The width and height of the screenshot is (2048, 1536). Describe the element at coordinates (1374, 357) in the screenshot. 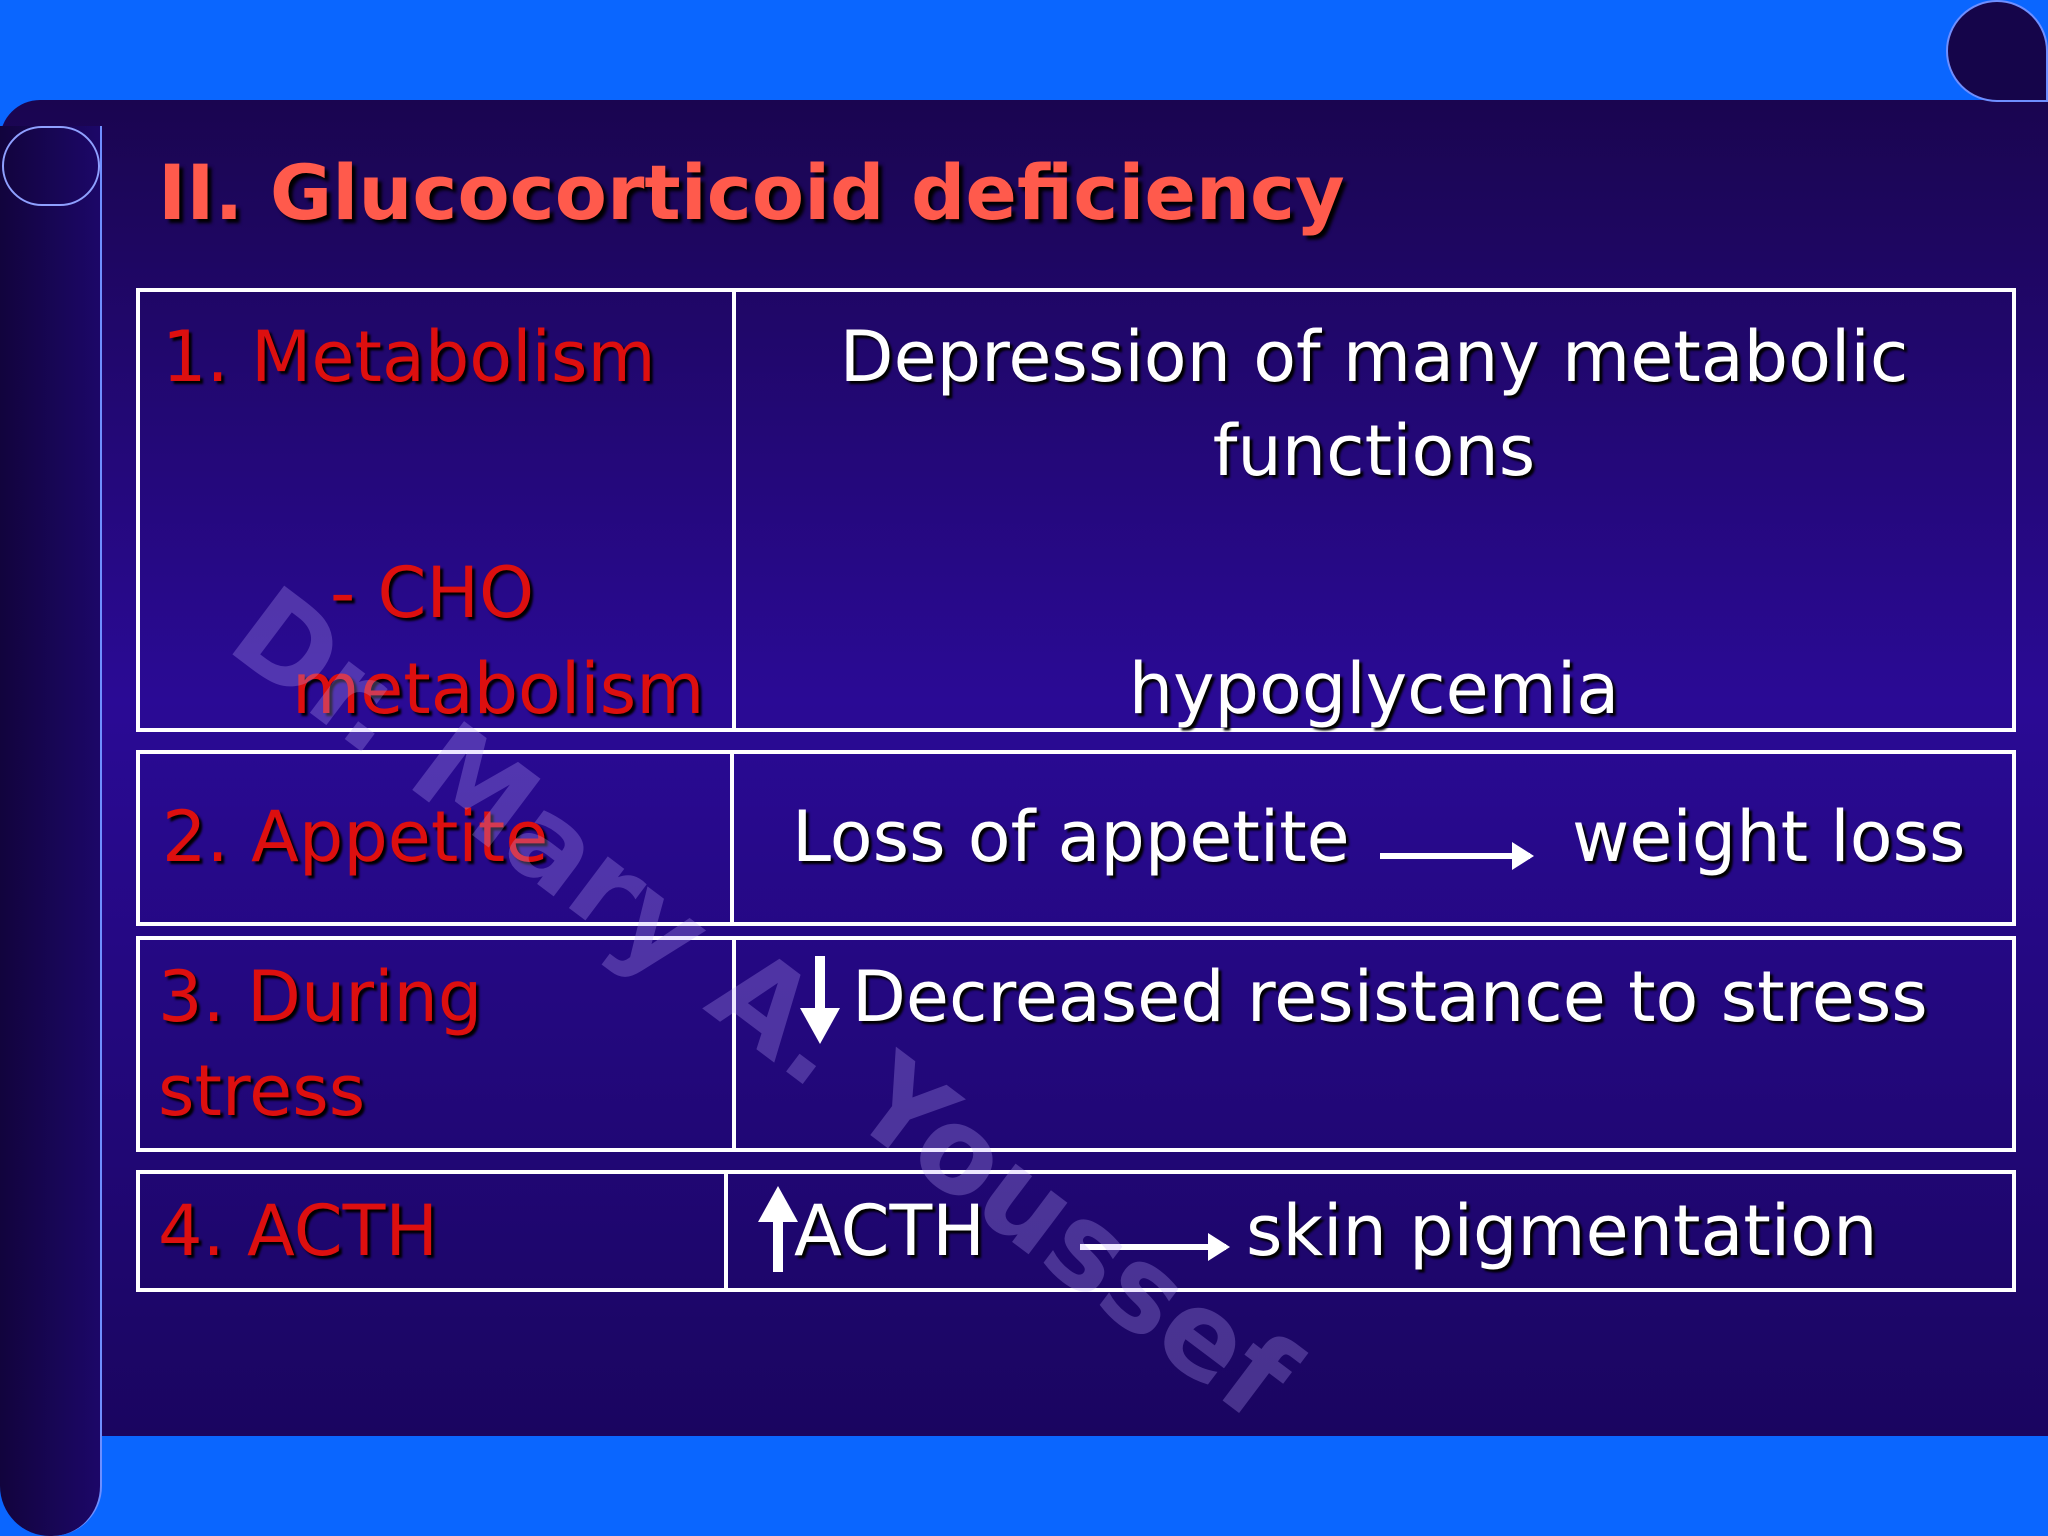

I see `effect-text: Depression of many metabolic` at that location.